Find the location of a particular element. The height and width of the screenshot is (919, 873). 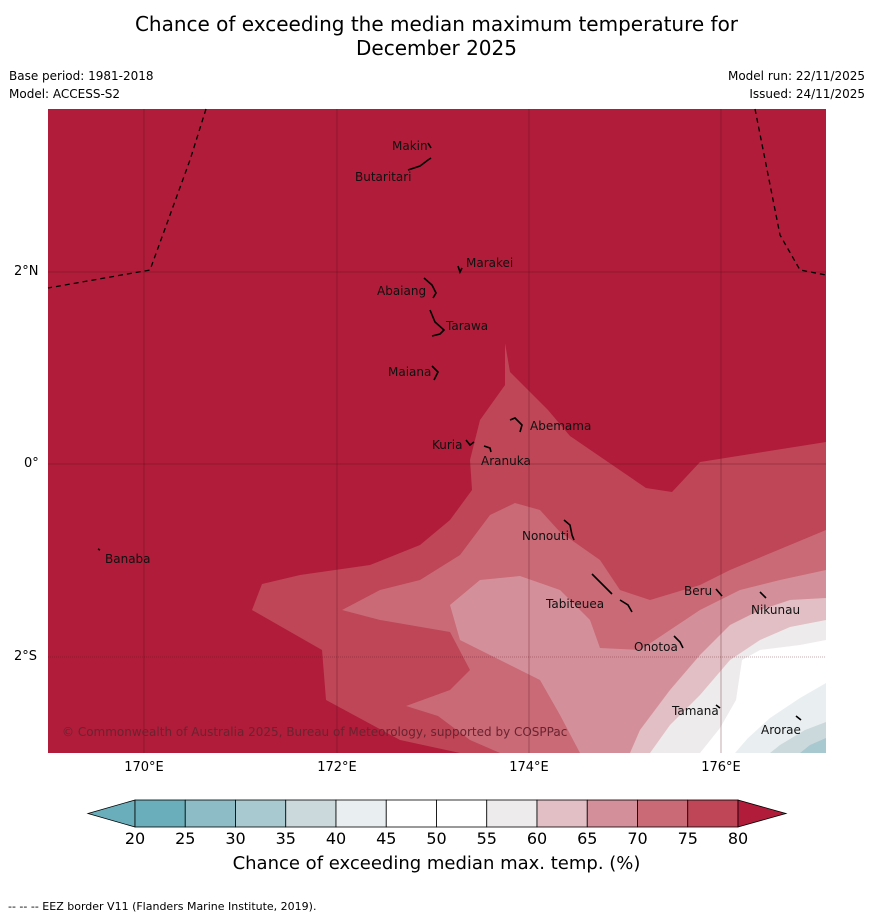

title-line-2: December 2025 is located at coordinates (436, 48).